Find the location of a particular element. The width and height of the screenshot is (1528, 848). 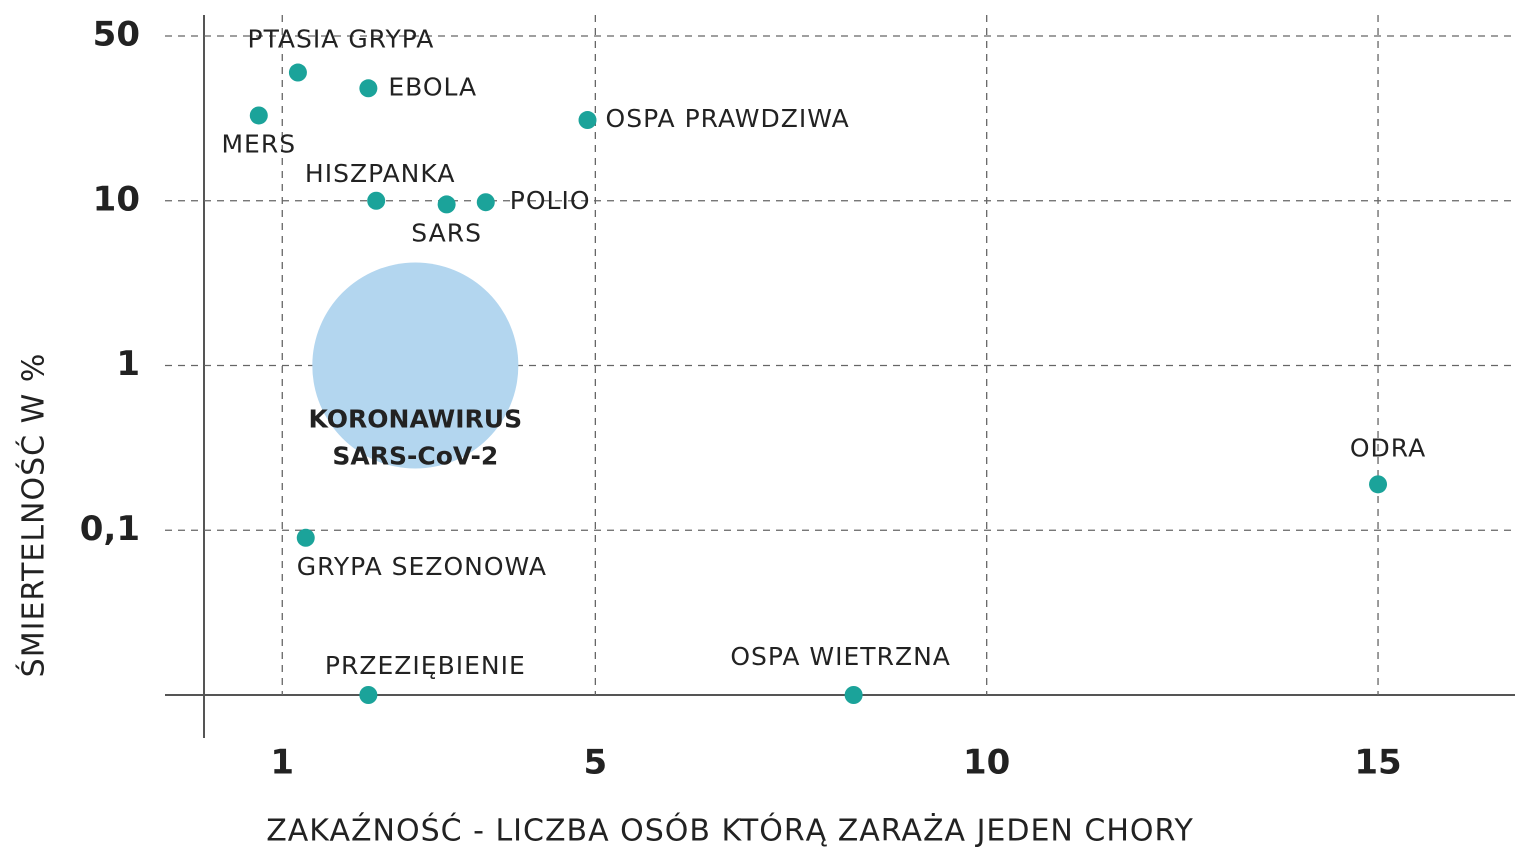

highlight-label: SARS-CoV-2 is located at coordinates (415, 456).